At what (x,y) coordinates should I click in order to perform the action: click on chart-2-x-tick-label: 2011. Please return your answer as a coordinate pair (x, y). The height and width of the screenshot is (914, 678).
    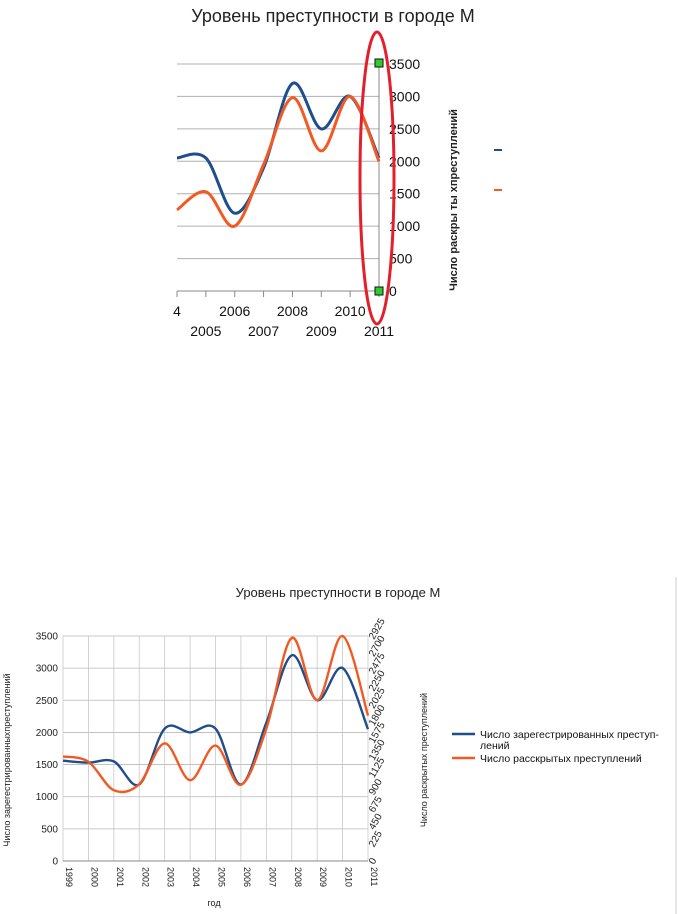
    Looking at the image, I should click on (374, 876).